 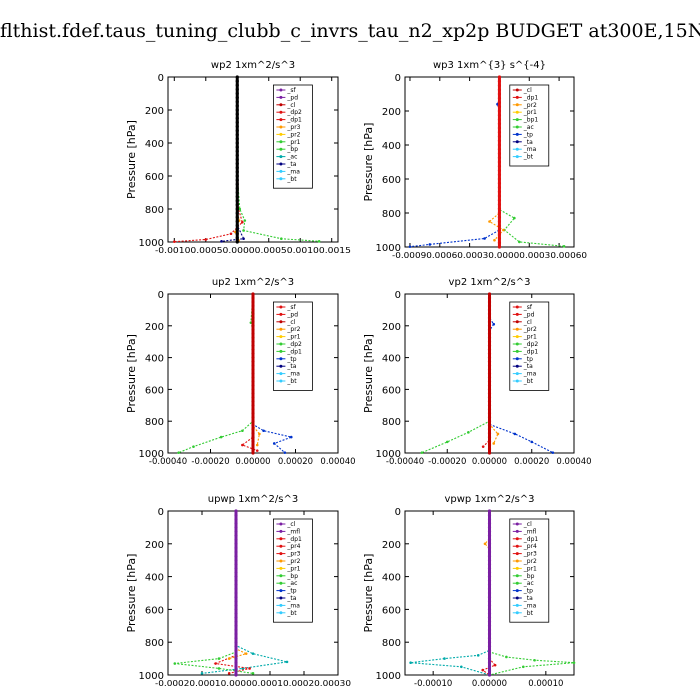 I want to click on y-tick-label: 1000, so click(x=151, y=676).